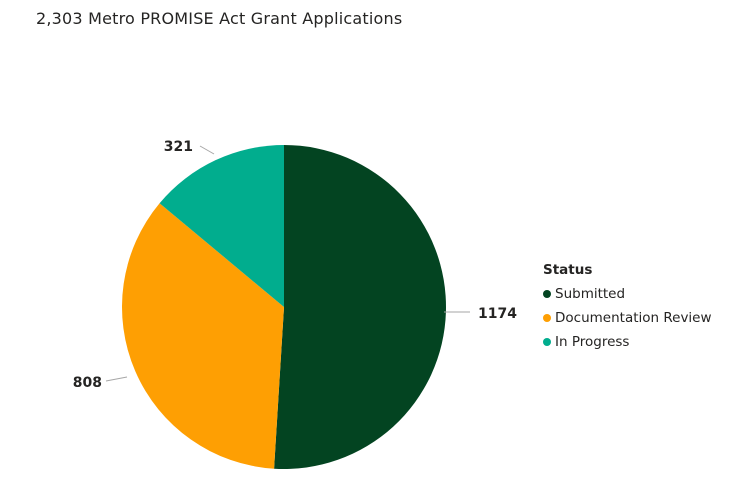  I want to click on legend-item-submitted: Submitted, so click(627, 294).